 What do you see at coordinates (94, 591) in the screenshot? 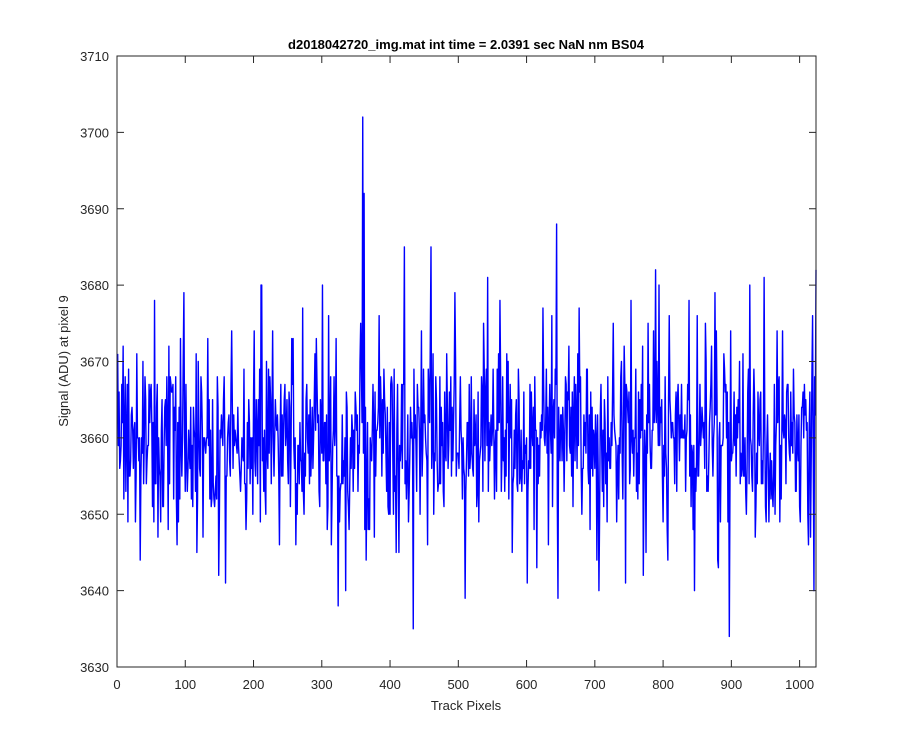
I see `y-tick-label: 3640` at bounding box center [94, 591].